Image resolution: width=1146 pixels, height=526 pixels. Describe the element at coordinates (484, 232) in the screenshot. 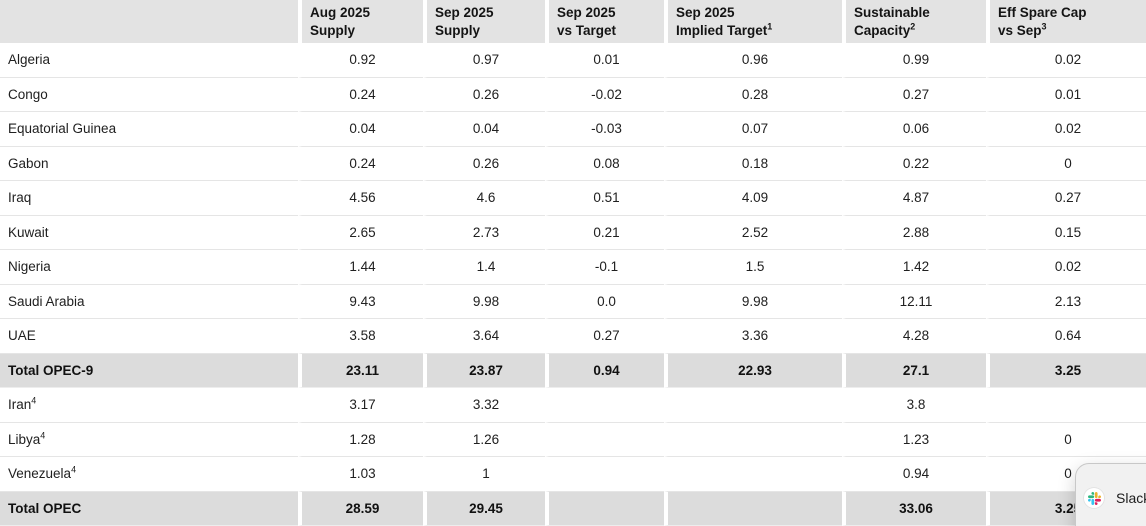

I see `value-cell: 2.73` at that location.